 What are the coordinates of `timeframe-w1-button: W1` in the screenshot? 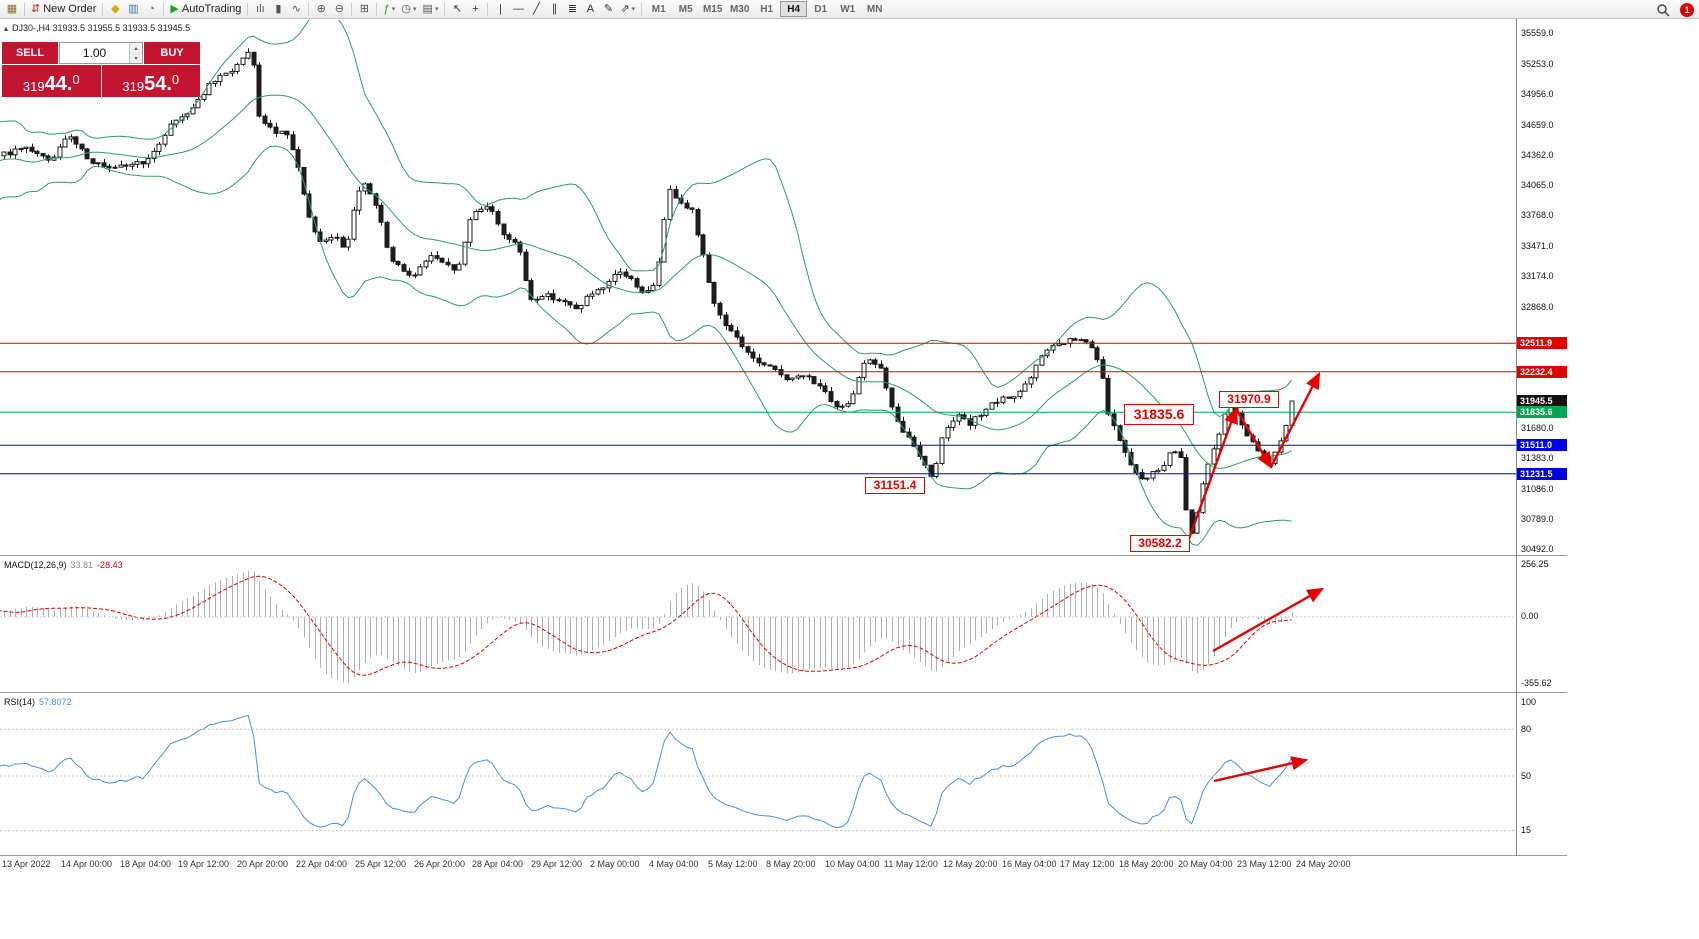 It's located at (848, 9).